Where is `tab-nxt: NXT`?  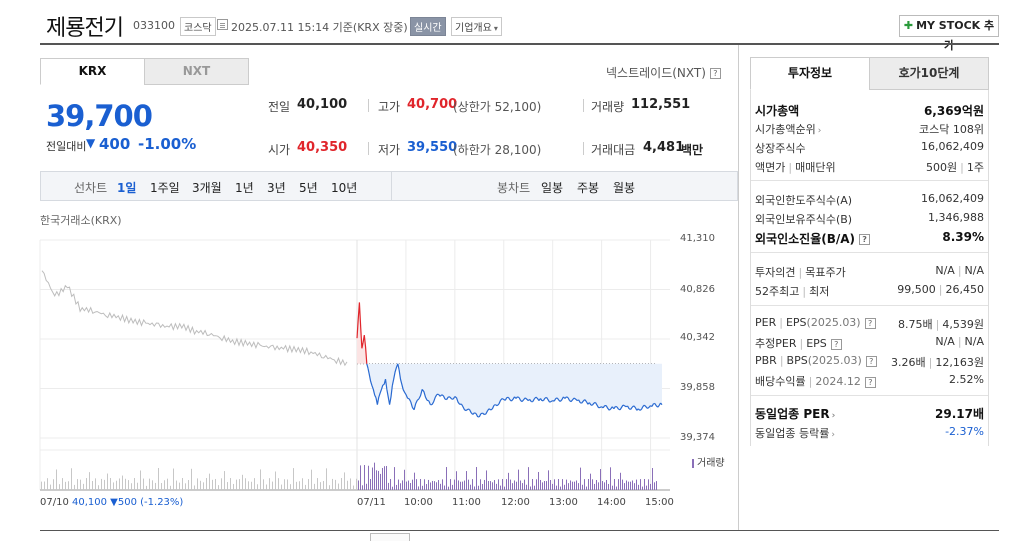
tab-nxt: NXT is located at coordinates (196, 71).